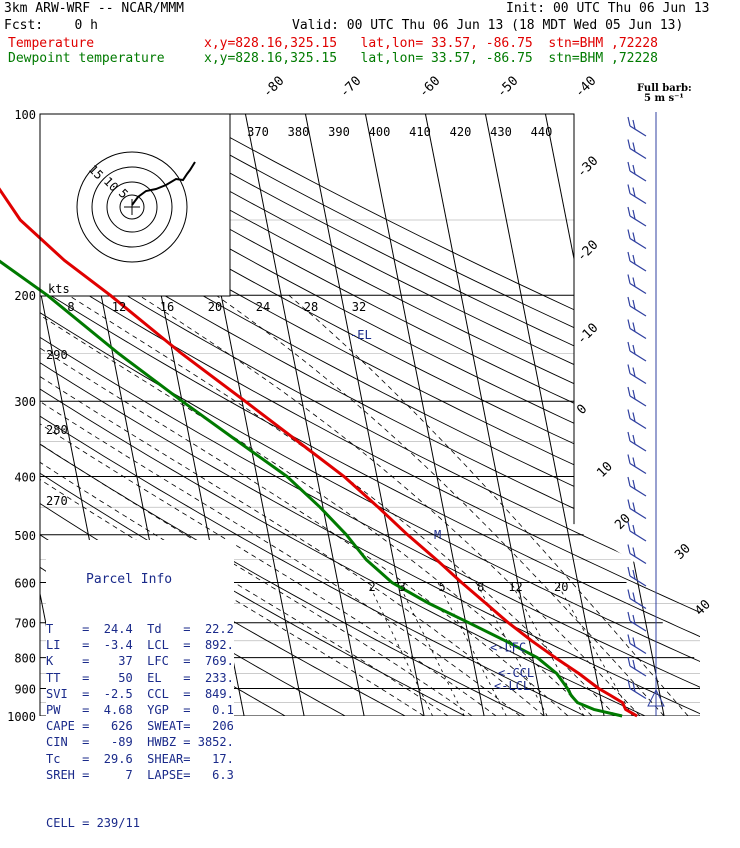 The width and height of the screenshot is (740, 848). I want to click on theta-label: 410, so click(420, 132).